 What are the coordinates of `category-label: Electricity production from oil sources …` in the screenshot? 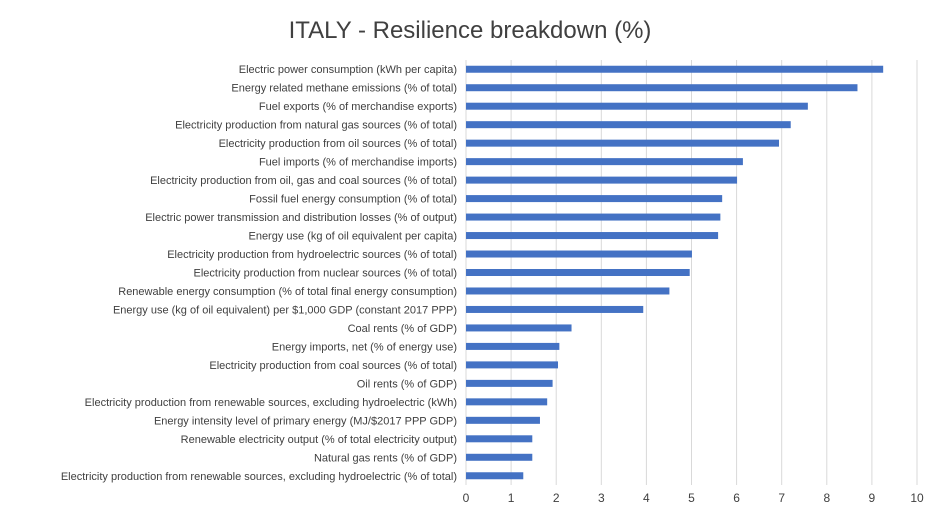 It's located at (338, 144).